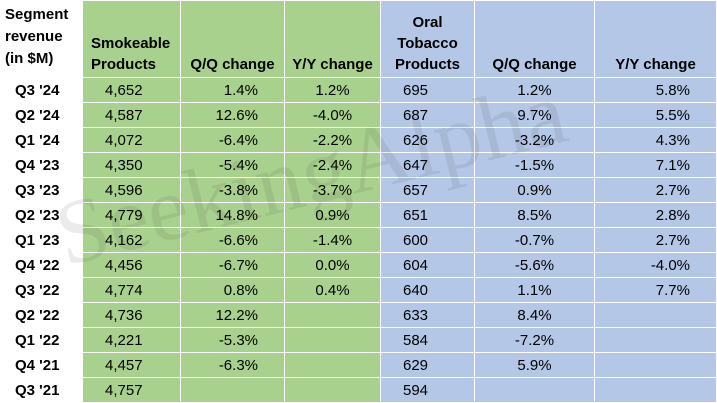 Image resolution: width=717 pixels, height=403 pixels. I want to click on oral-qq-cell: -3.2%, so click(534, 140).